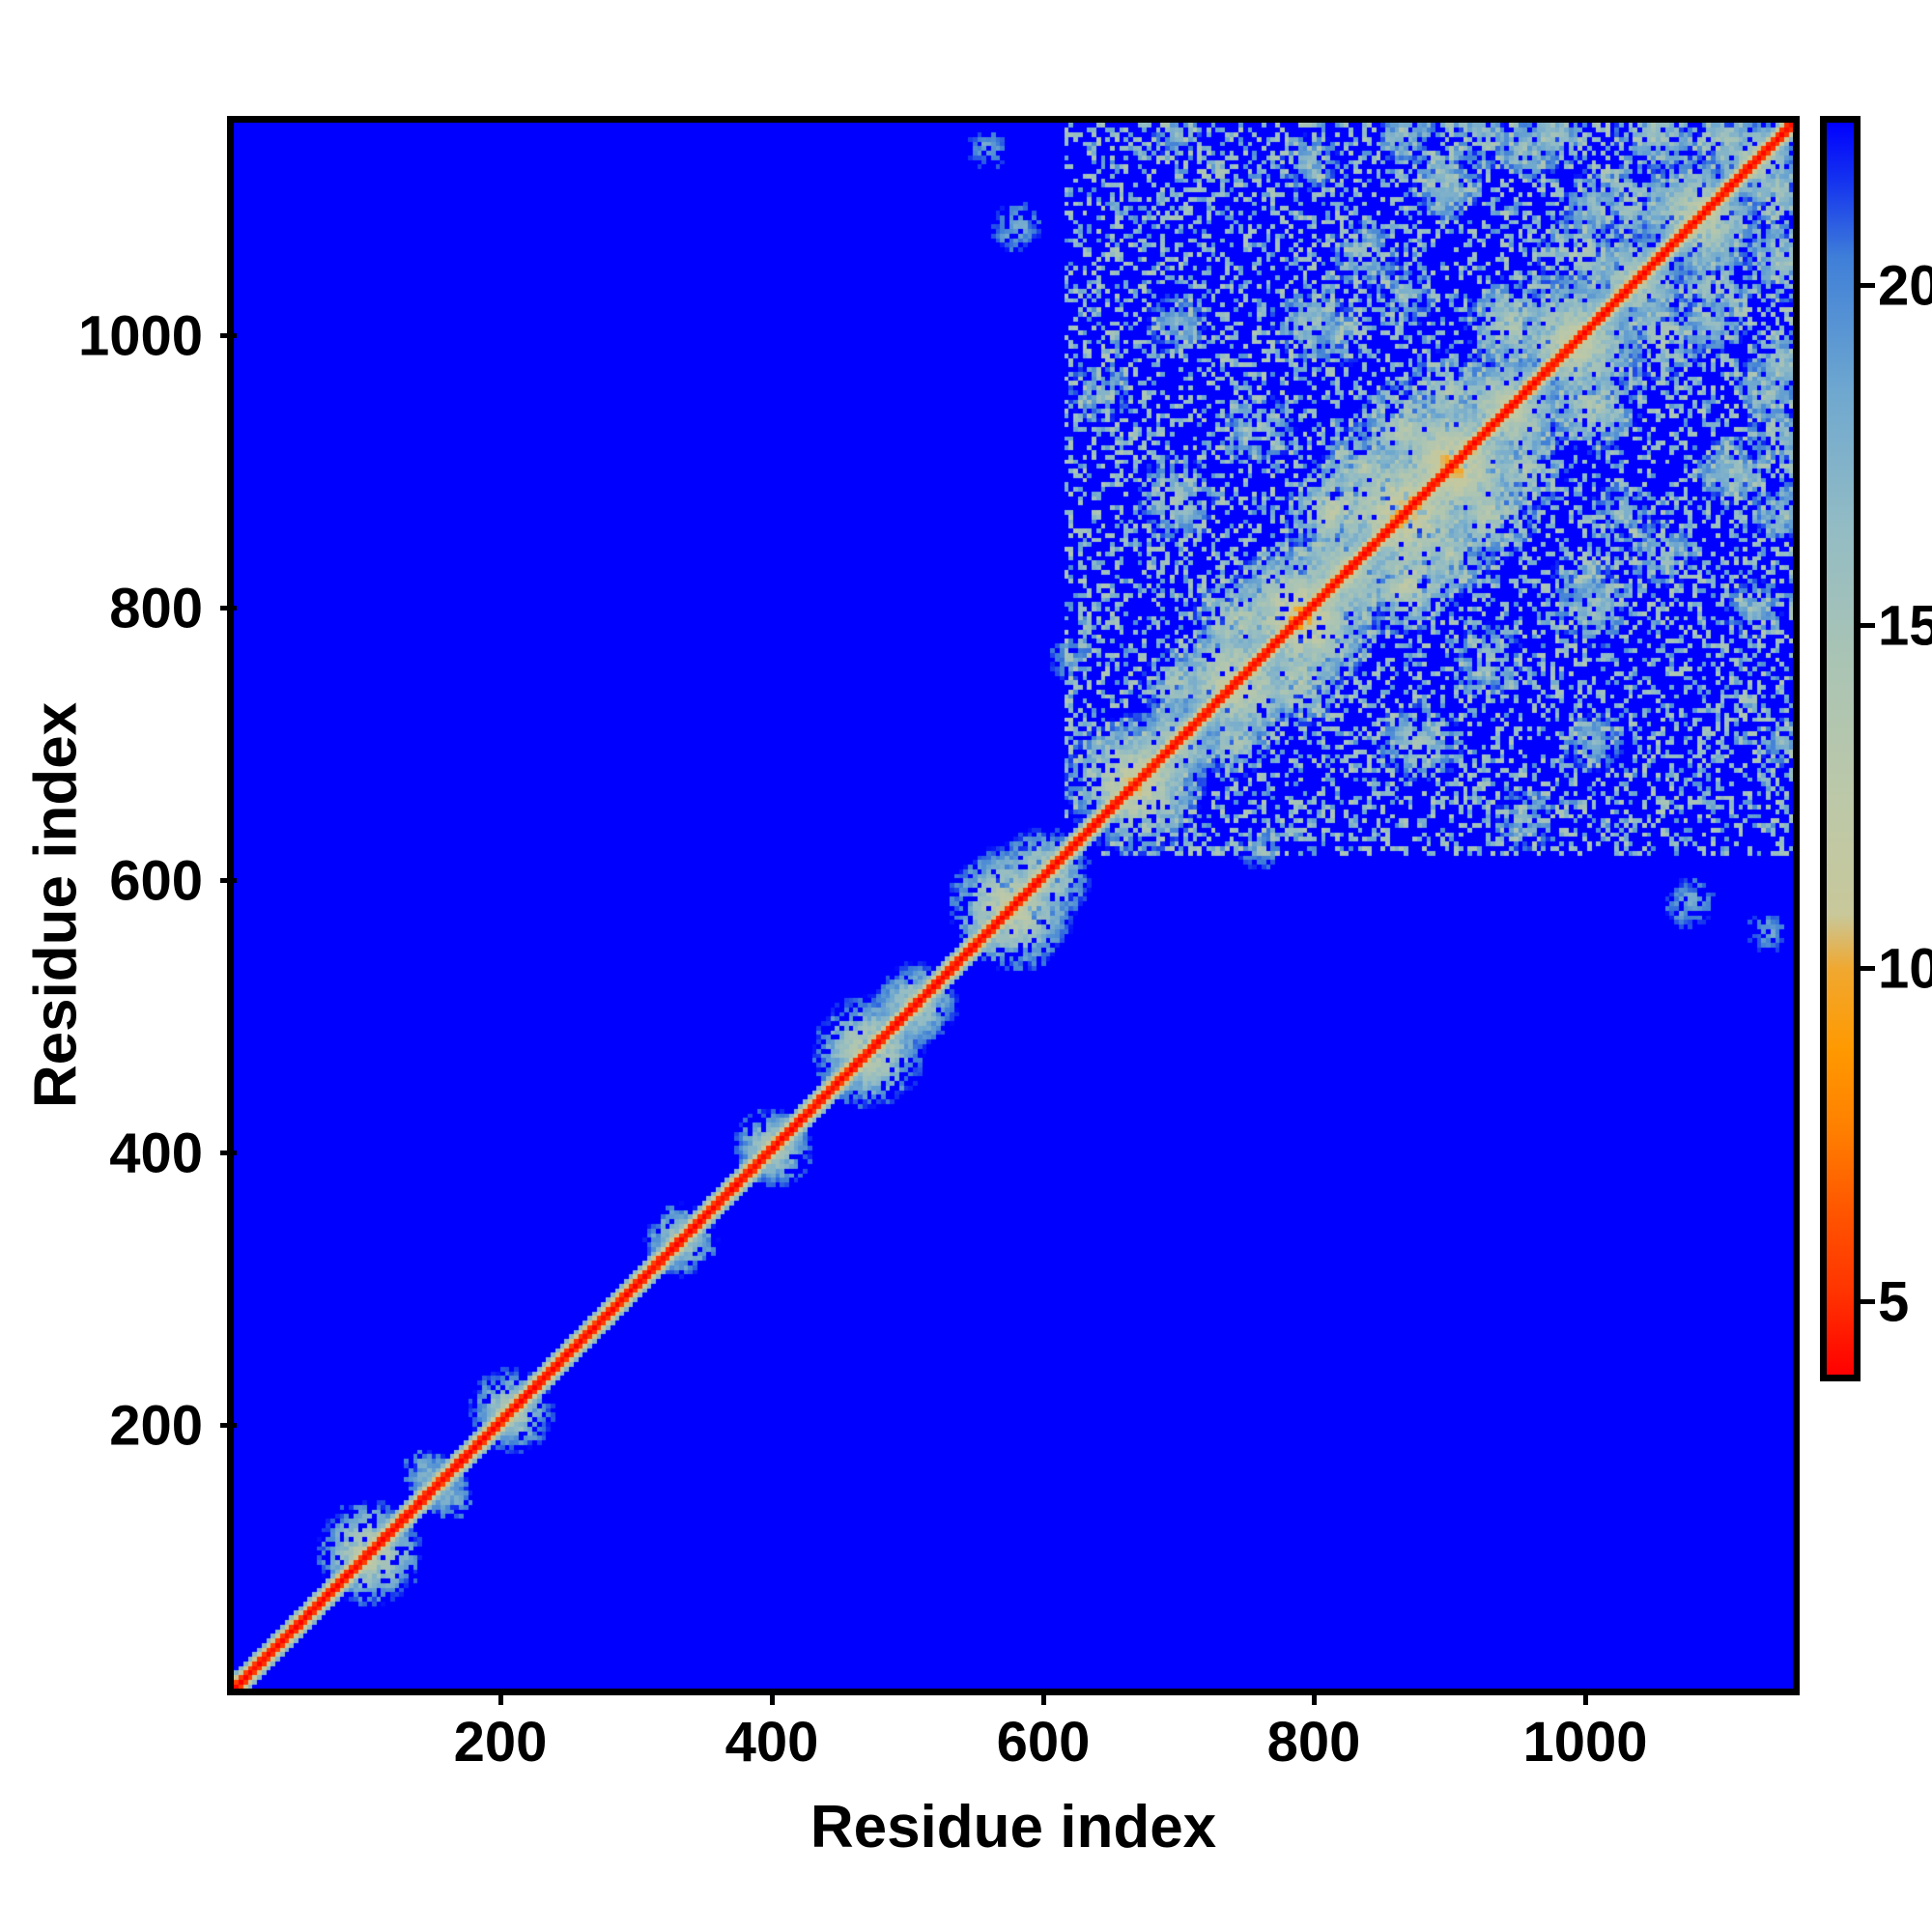 This screenshot has width=1932, height=1932. What do you see at coordinates (500, 1742) in the screenshot?
I see `x-ticklabel-200: 200` at bounding box center [500, 1742].